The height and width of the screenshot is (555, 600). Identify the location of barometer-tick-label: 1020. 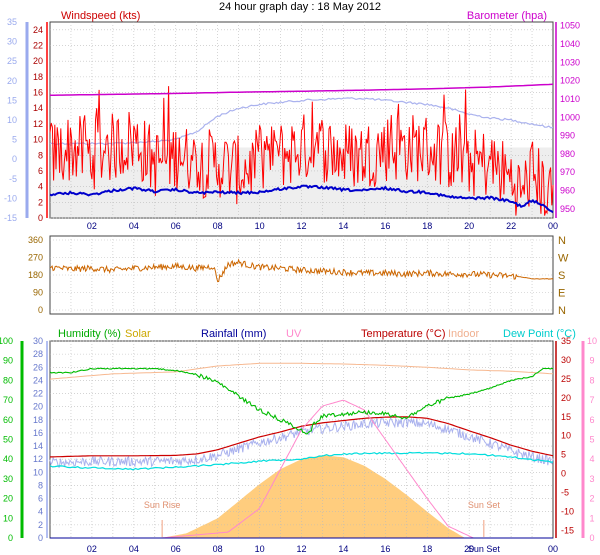
(570, 81).